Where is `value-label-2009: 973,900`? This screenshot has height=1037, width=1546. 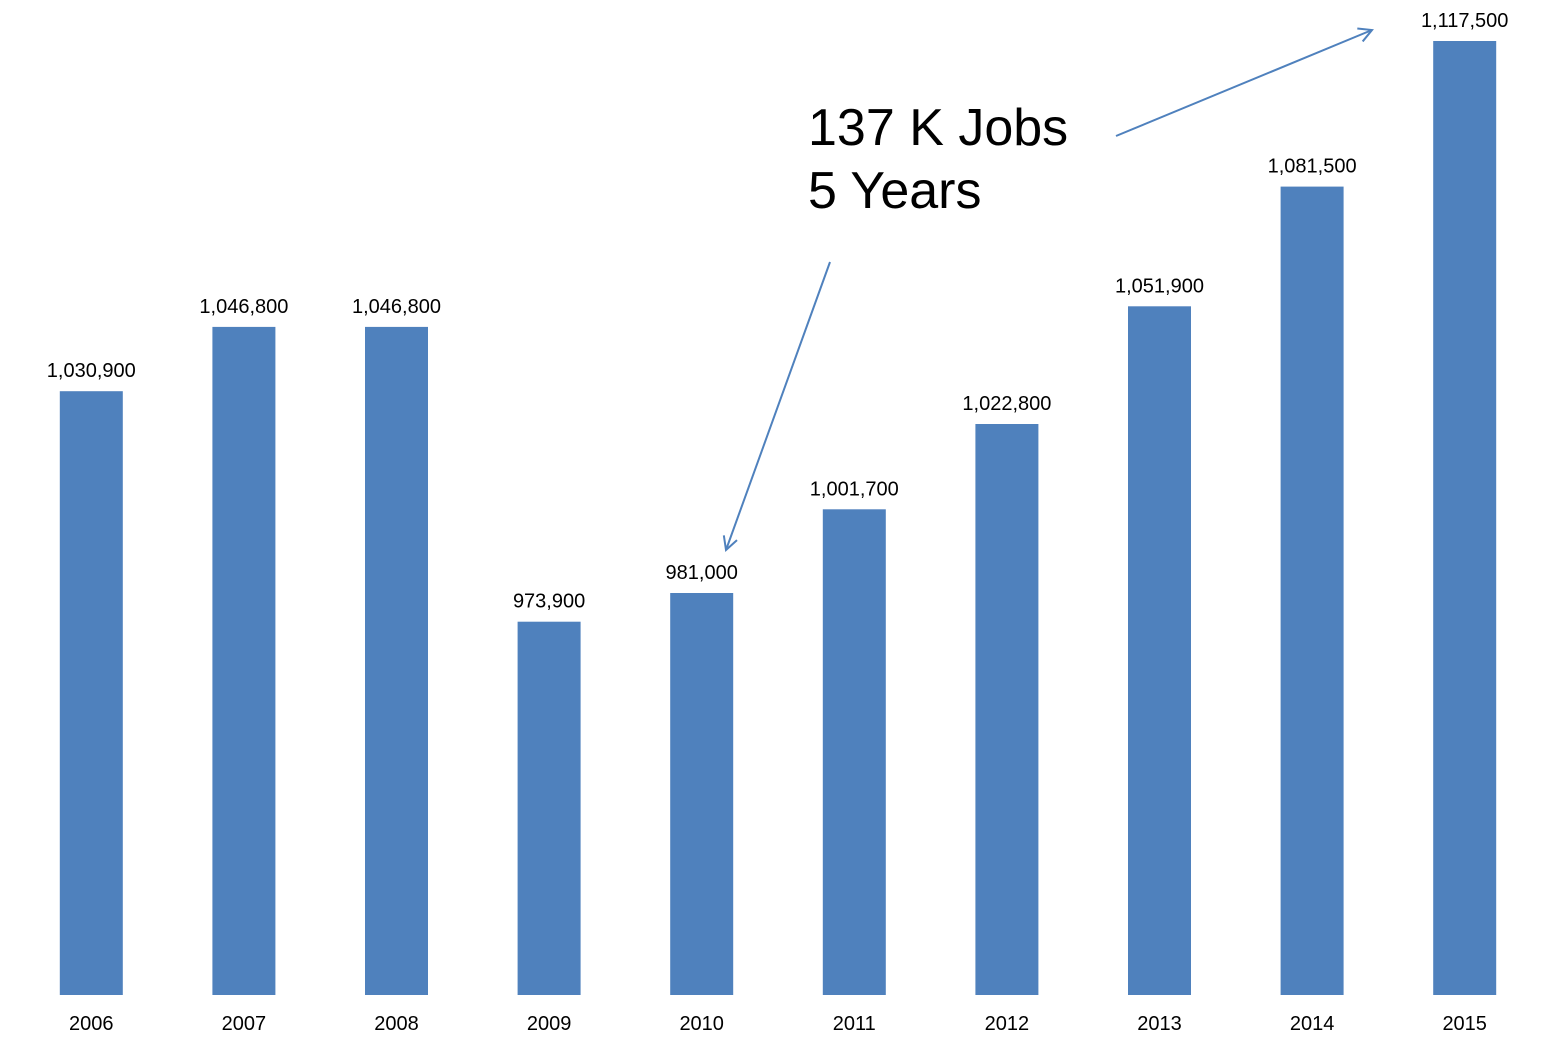 value-label-2009: 973,900 is located at coordinates (549, 602).